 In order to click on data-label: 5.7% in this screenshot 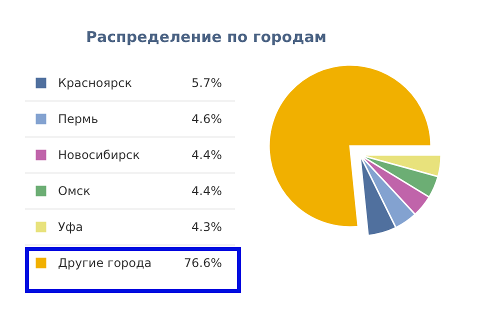, I will do `click(207, 83)`.